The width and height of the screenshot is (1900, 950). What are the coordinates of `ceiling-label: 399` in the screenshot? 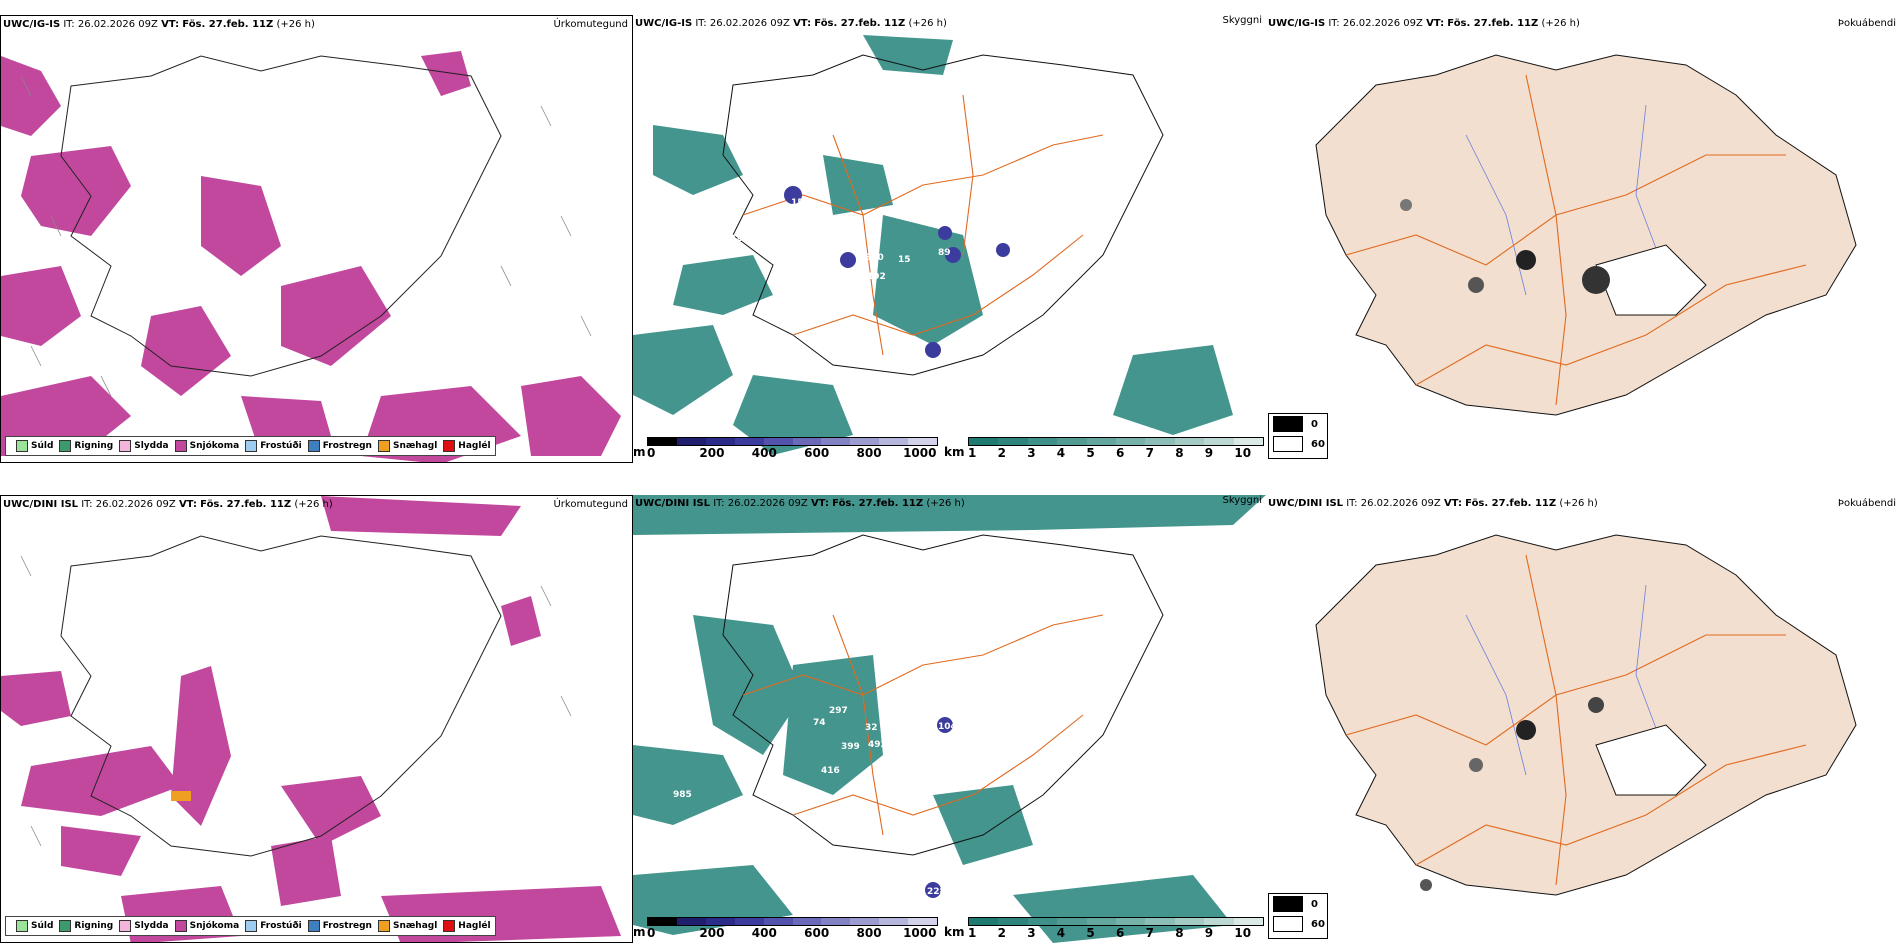 It's located at (850, 747).